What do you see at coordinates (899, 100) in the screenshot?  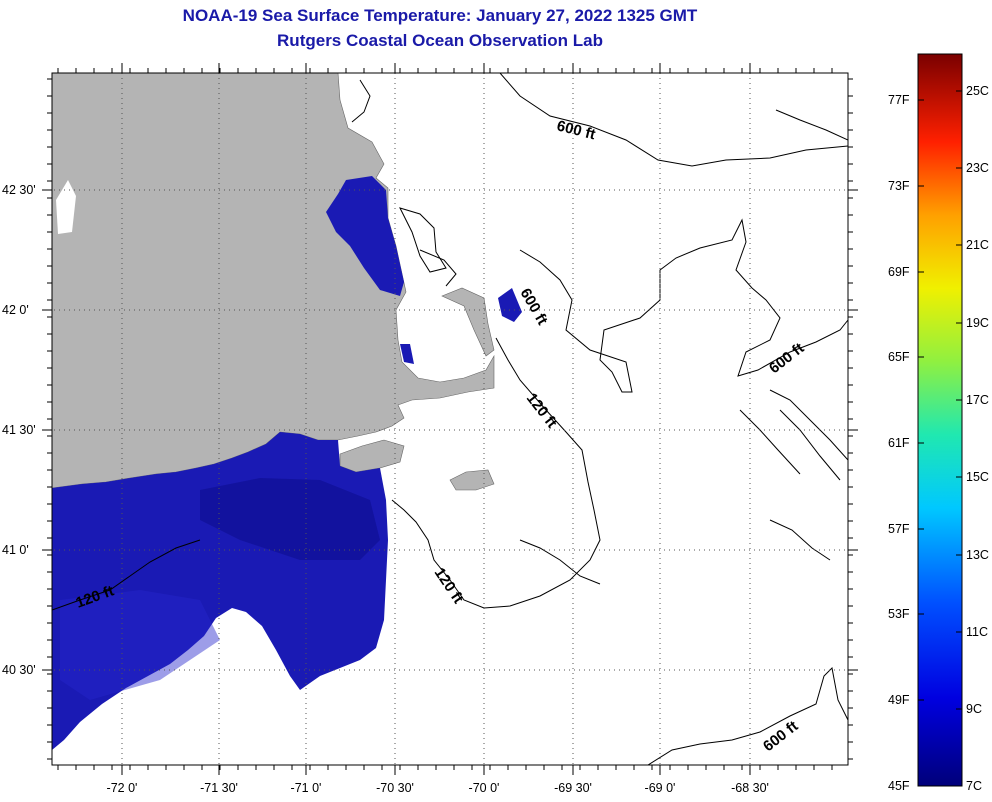 I see `colorbar-label-fahrenheit: 77F` at bounding box center [899, 100].